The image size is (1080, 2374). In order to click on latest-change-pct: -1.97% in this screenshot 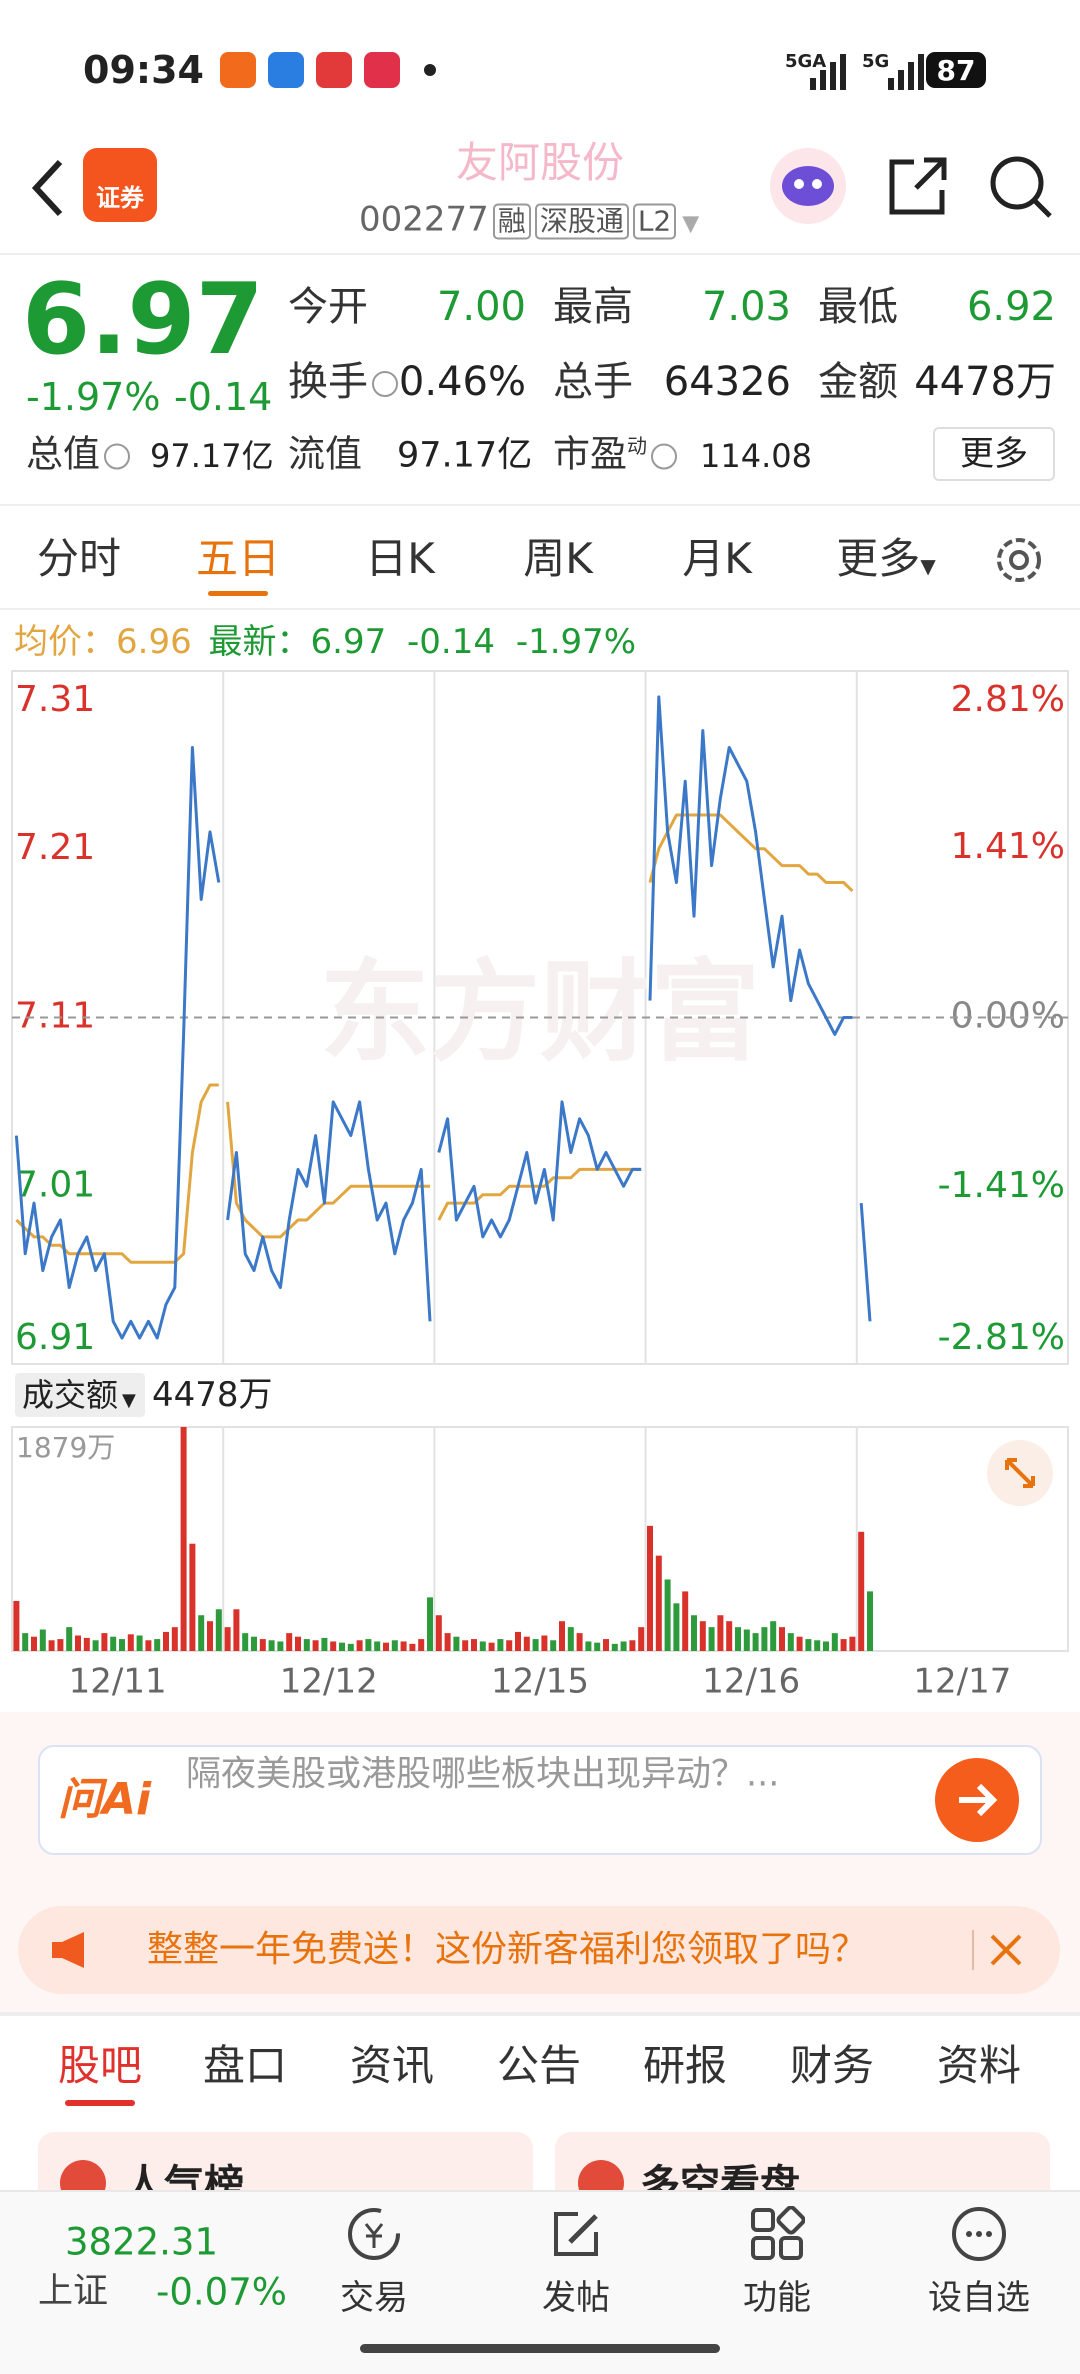, I will do `click(576, 642)`.